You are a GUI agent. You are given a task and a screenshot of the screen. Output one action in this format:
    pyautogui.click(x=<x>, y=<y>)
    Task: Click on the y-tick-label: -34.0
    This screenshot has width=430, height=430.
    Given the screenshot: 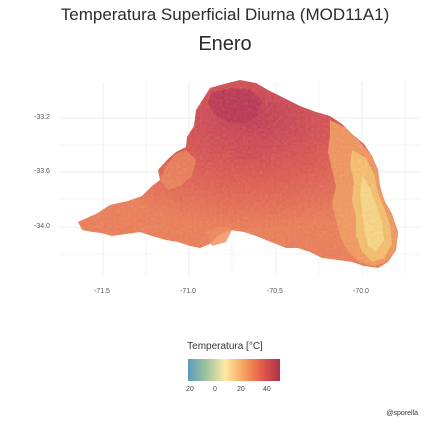 What is the action you would take?
    pyautogui.click(x=42, y=226)
    